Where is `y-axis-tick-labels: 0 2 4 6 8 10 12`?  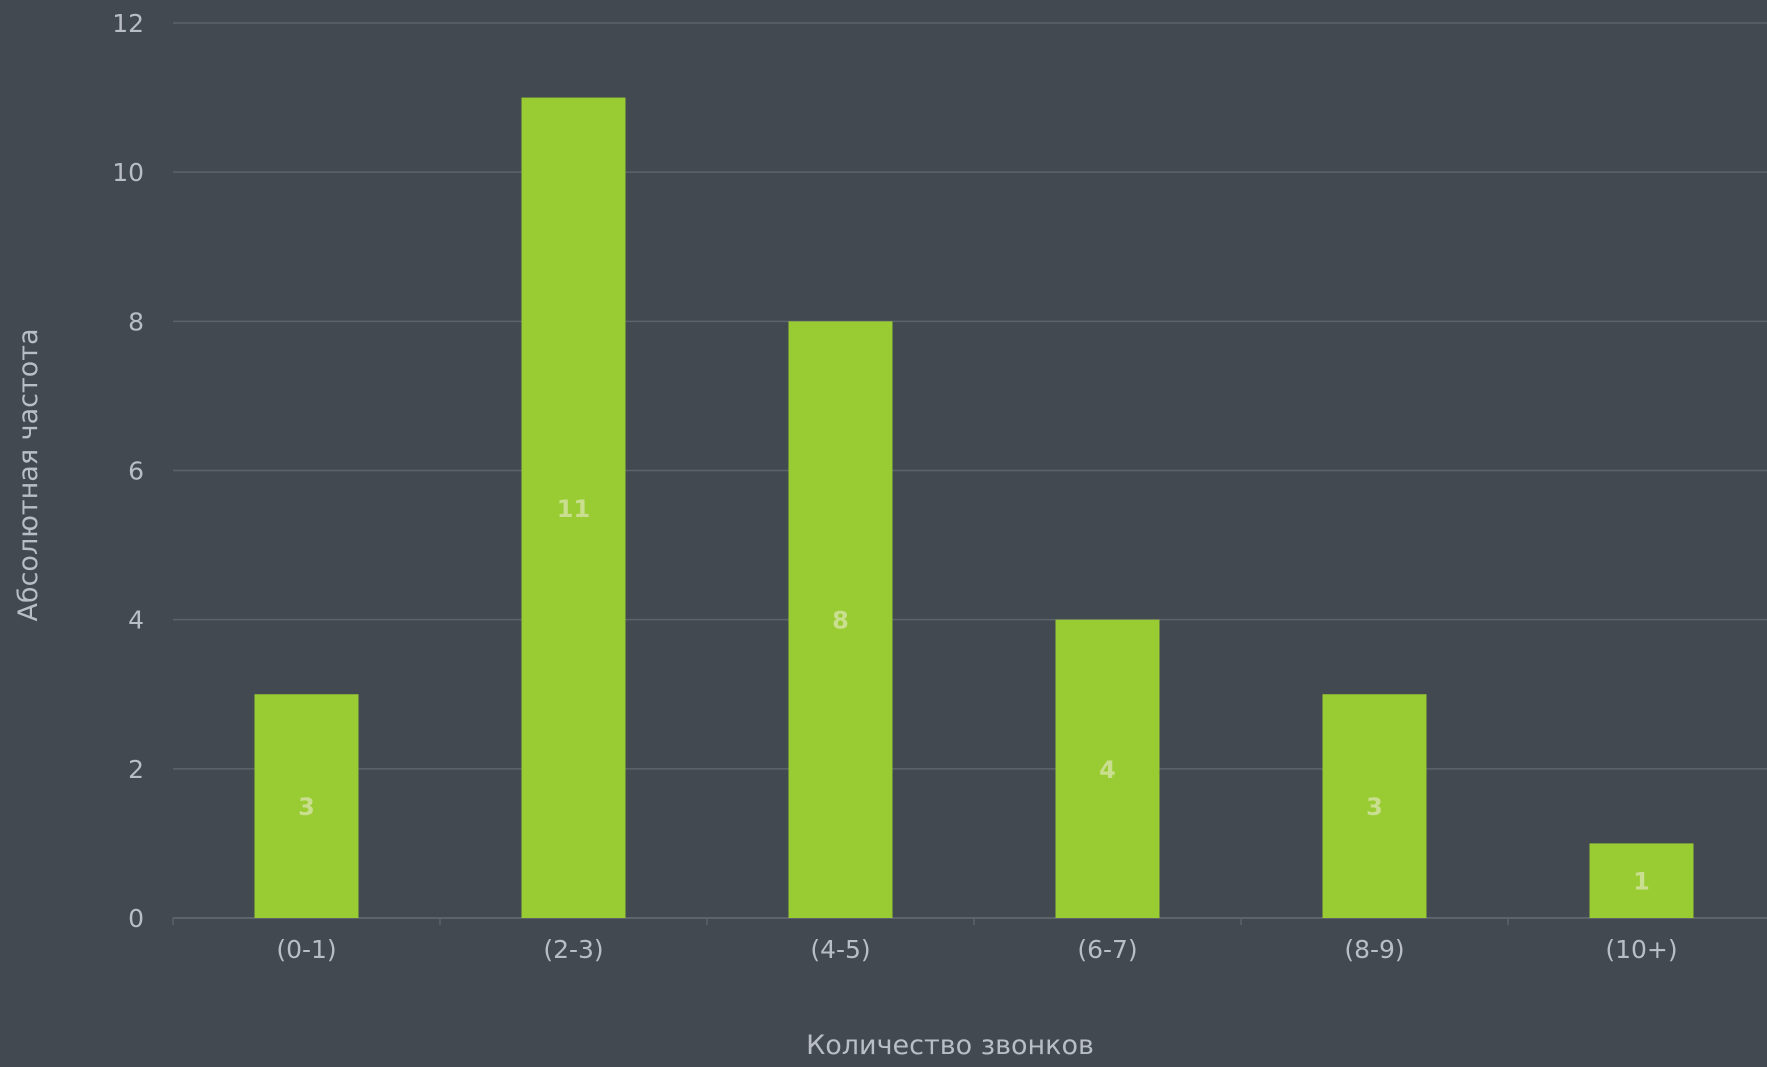
y-axis-tick-labels: 0 2 4 6 8 10 12 is located at coordinates (128, 471).